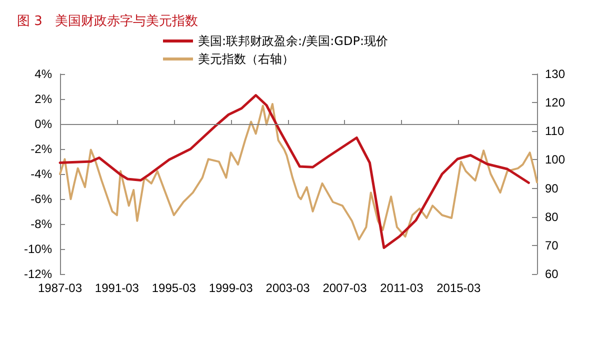  What do you see at coordinates (41, 199) in the screenshot?
I see `y-tick-label: -6%` at bounding box center [41, 199].